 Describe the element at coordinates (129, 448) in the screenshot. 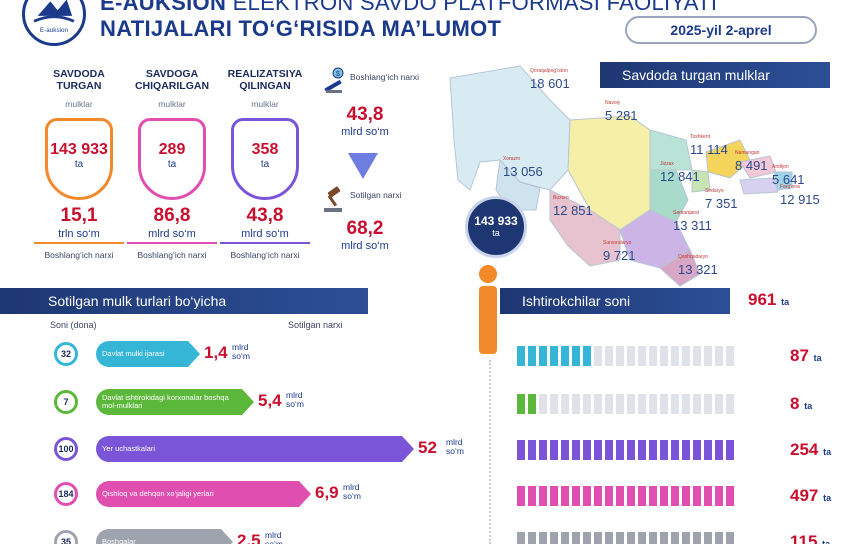

I see `sold-type-label: Yer uchastkalari` at that location.